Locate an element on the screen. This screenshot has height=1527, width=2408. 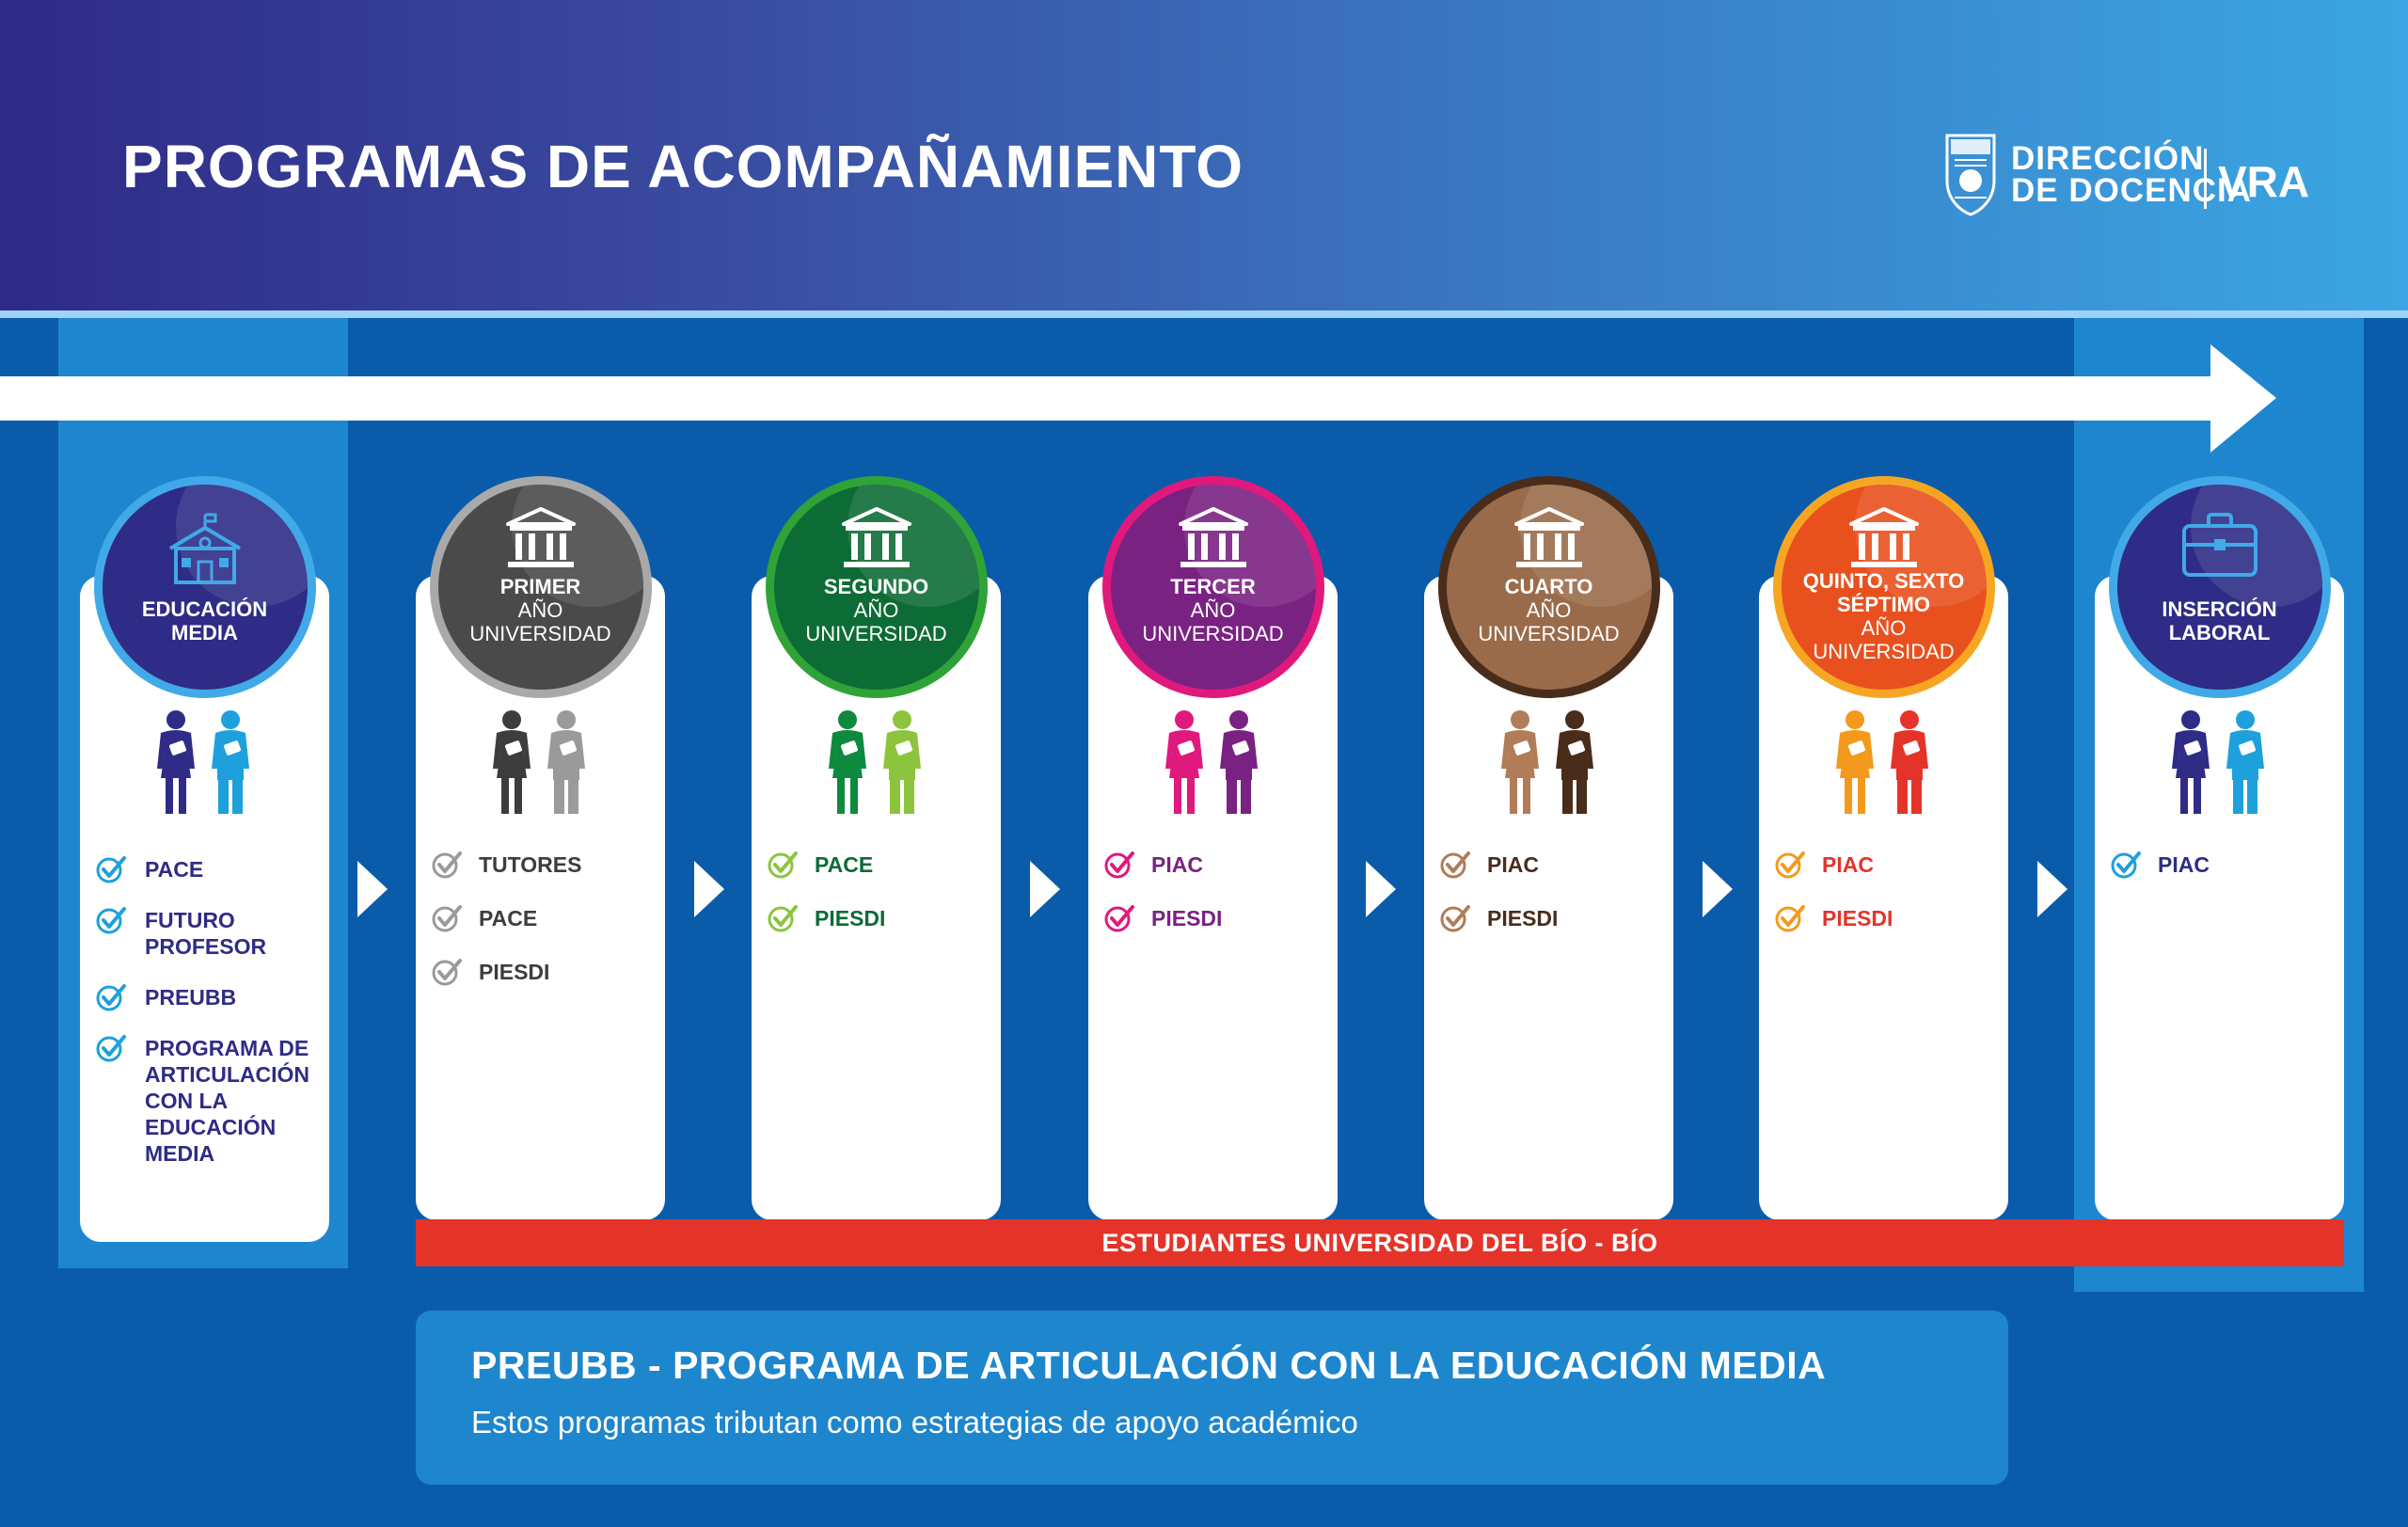
header-divider is located at coordinates (1204, 314).